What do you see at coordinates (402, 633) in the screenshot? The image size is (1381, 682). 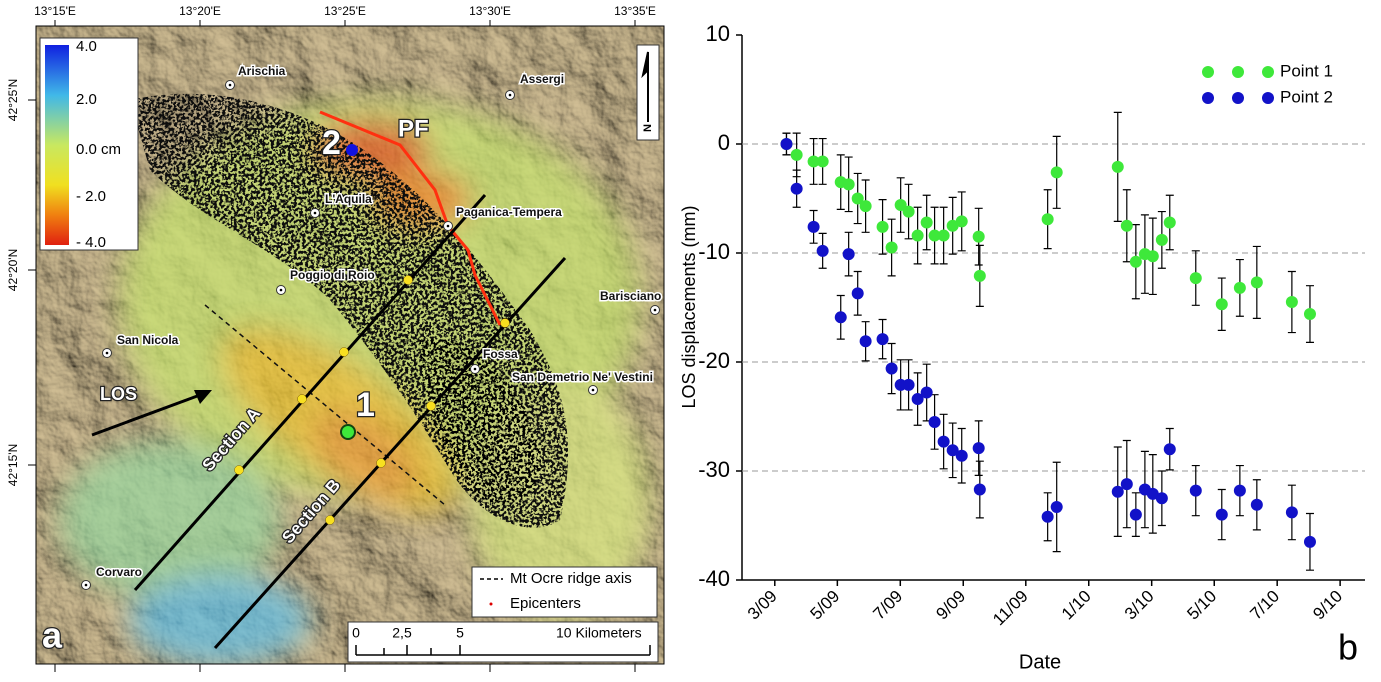 I see `scale-label: 2,5` at bounding box center [402, 633].